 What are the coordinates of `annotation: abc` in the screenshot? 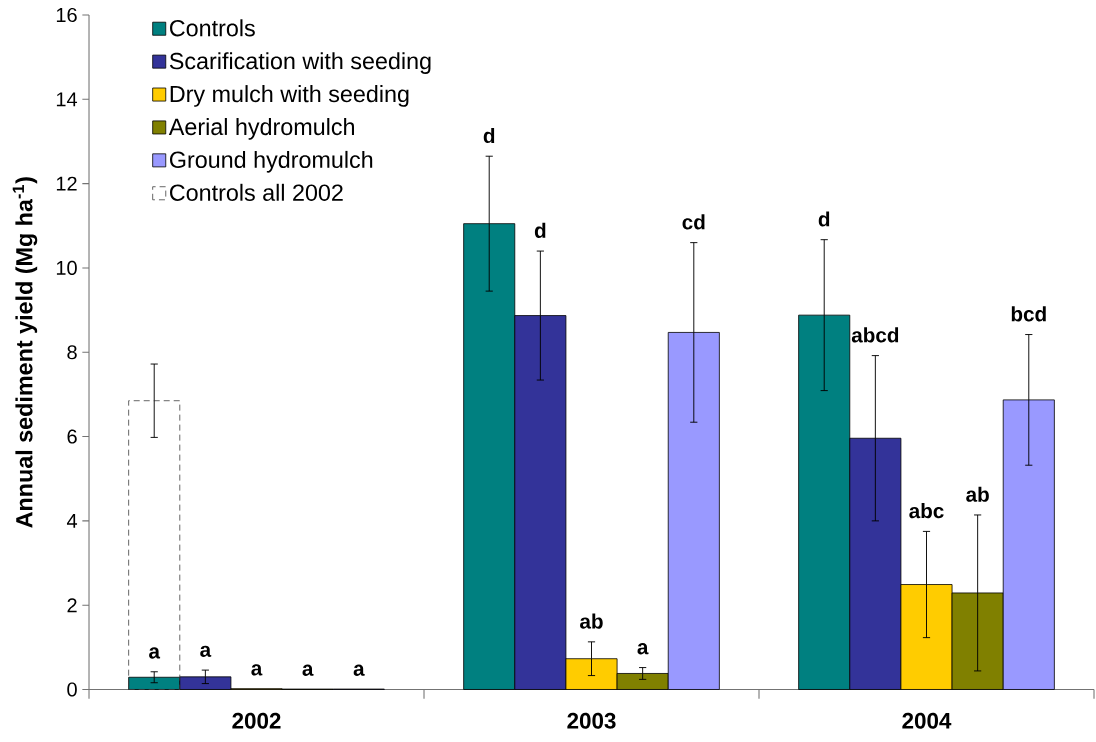 It's located at (926, 511).